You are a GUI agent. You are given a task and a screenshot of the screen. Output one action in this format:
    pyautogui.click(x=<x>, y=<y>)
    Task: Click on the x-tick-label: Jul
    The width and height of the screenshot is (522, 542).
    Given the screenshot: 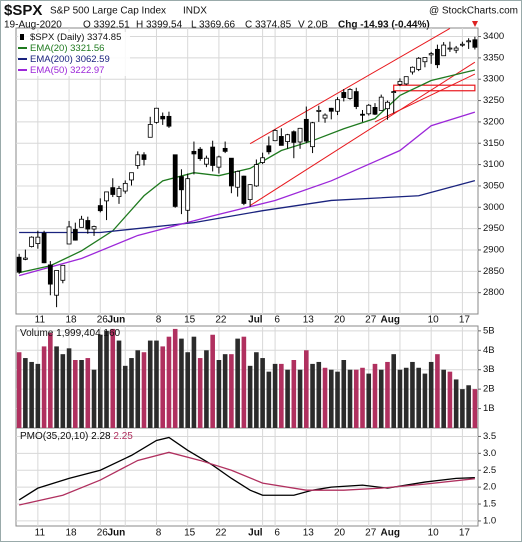 What is the action you would take?
    pyautogui.click(x=255, y=533)
    